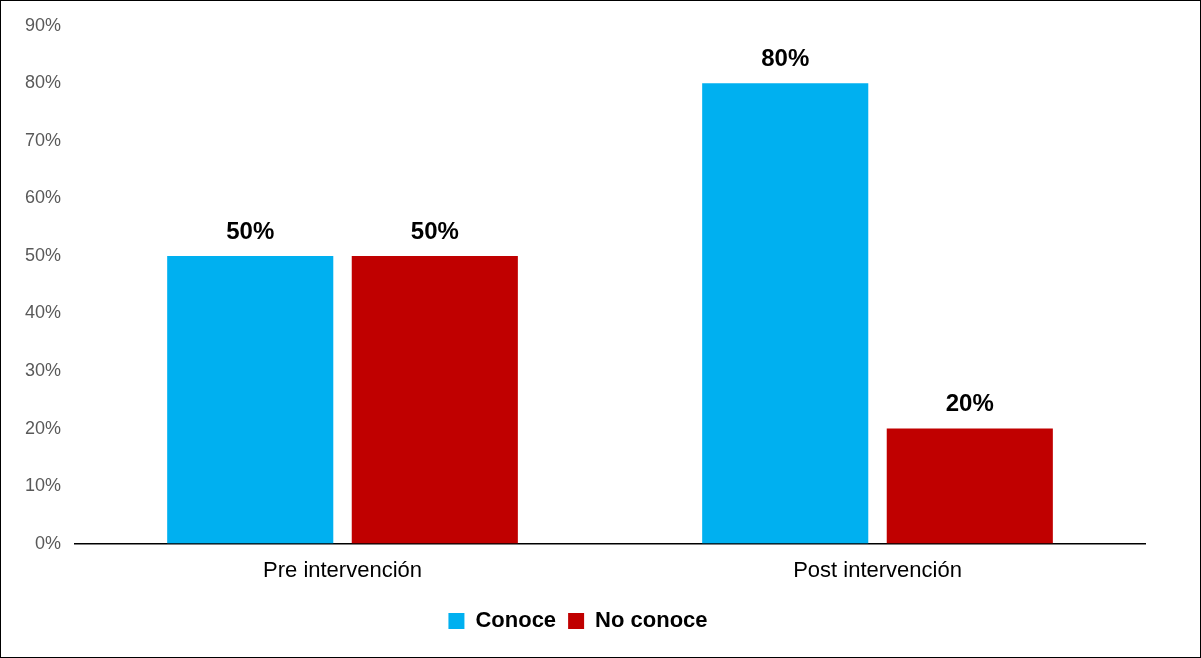  What do you see at coordinates (969, 403) in the screenshot?
I see `data-label: 20%` at bounding box center [969, 403].